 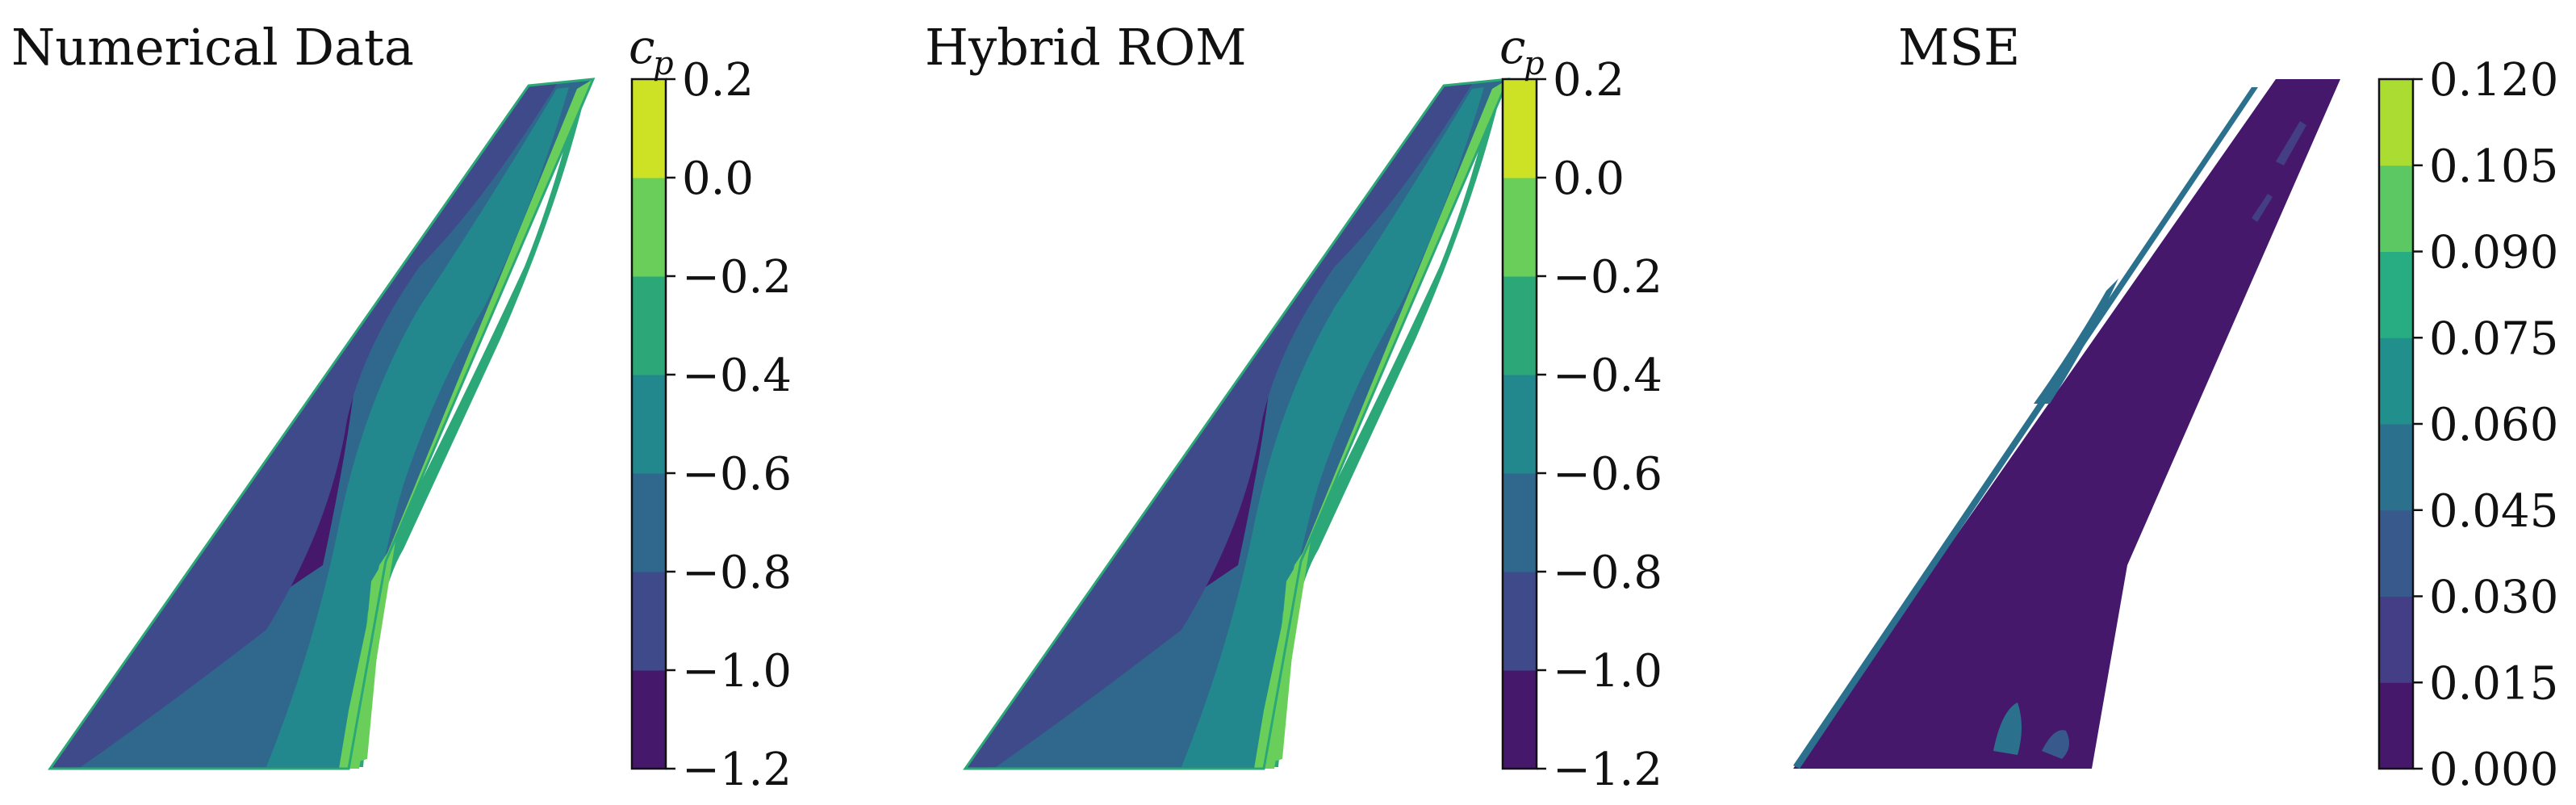 I want to click on panel-title: MSE, so click(x=1959, y=47).